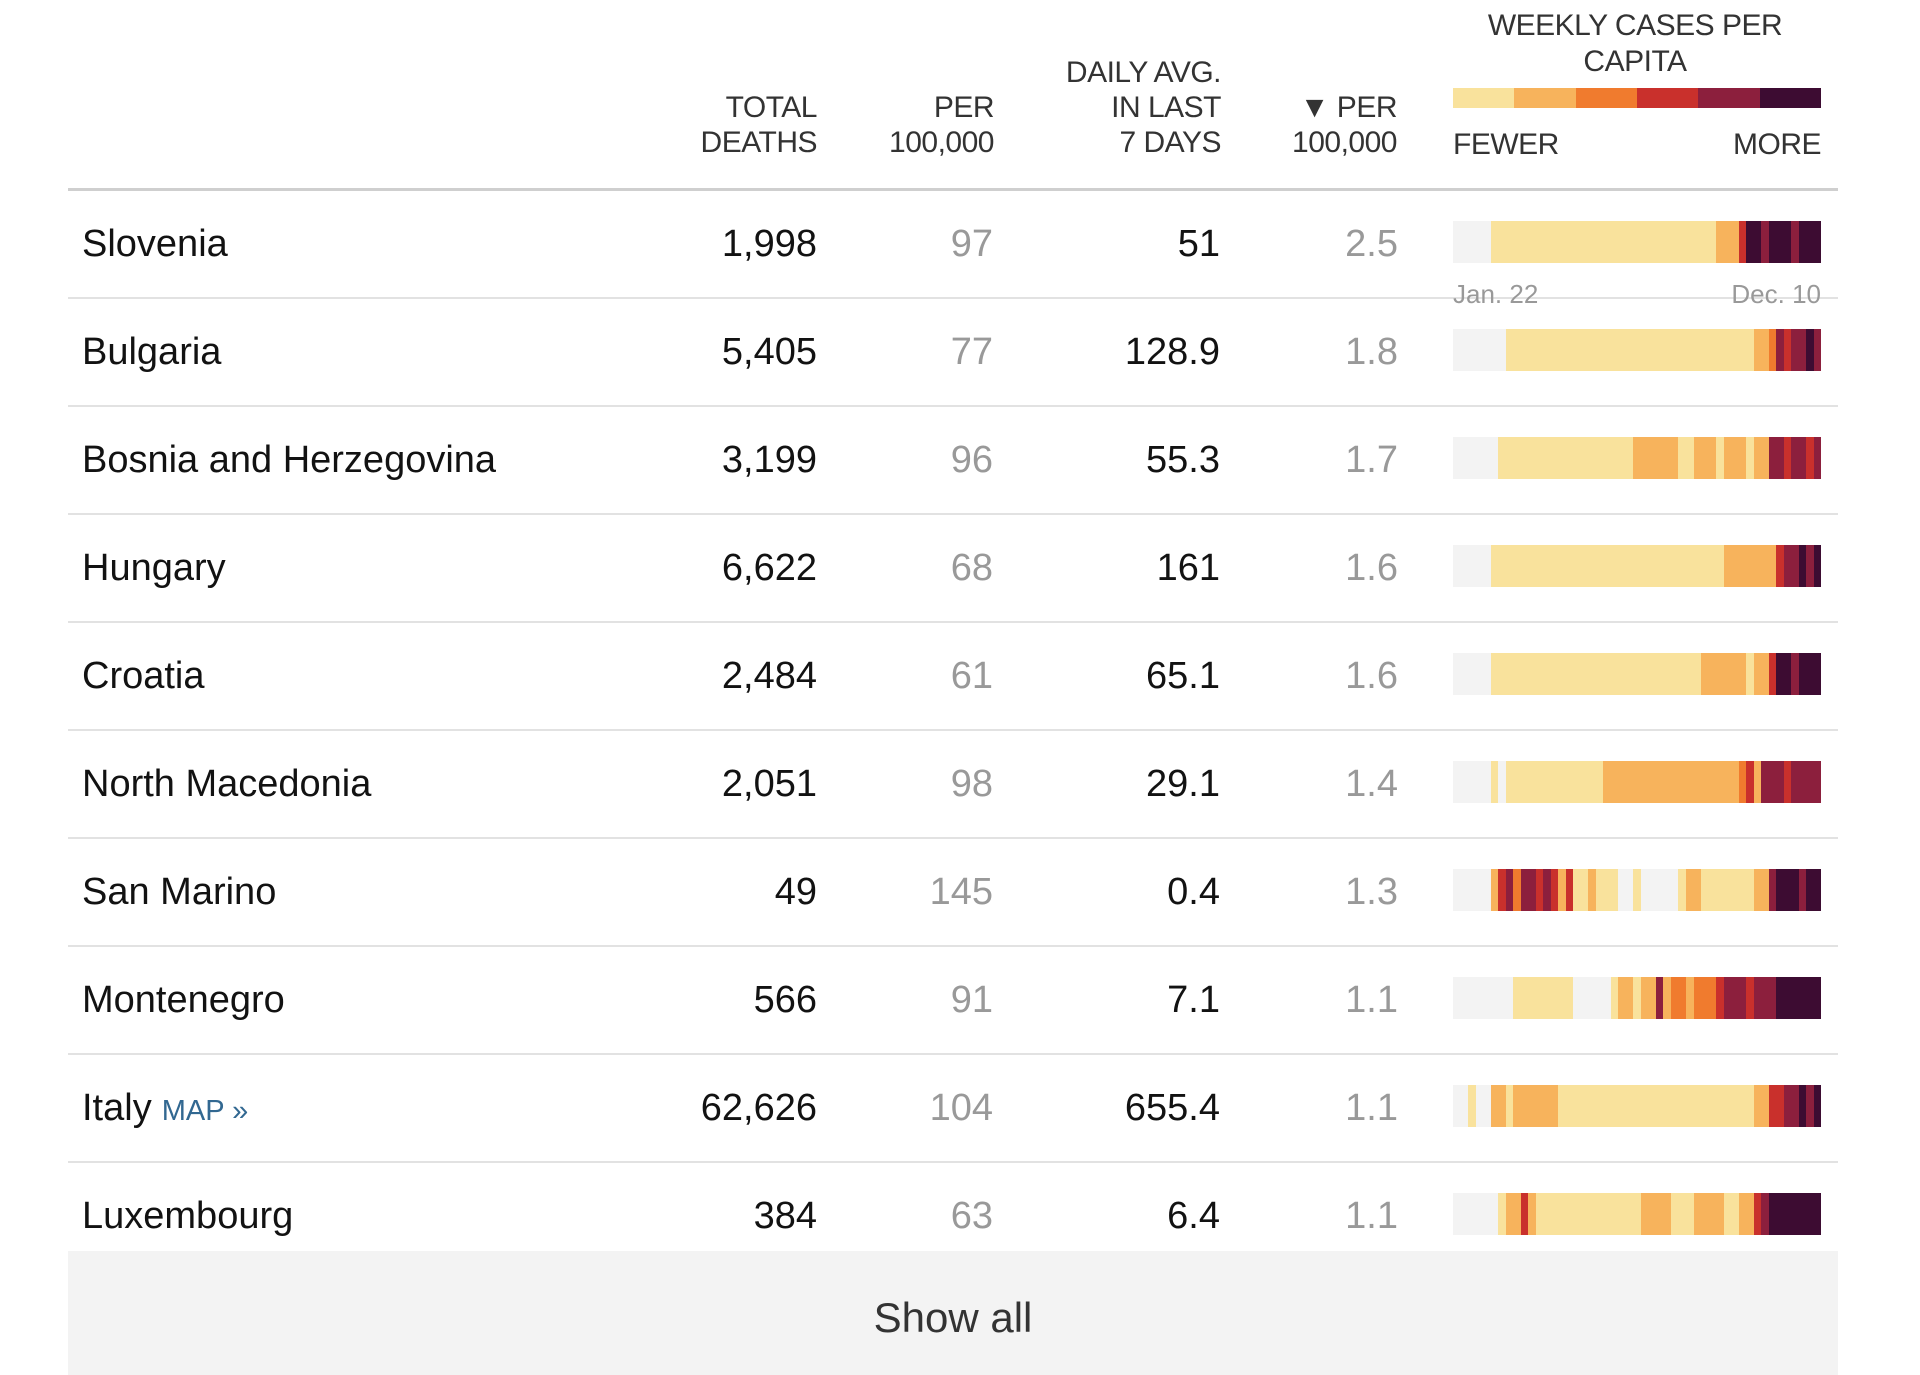  What do you see at coordinates (154, 568) in the screenshot?
I see `country-name: Hungary` at bounding box center [154, 568].